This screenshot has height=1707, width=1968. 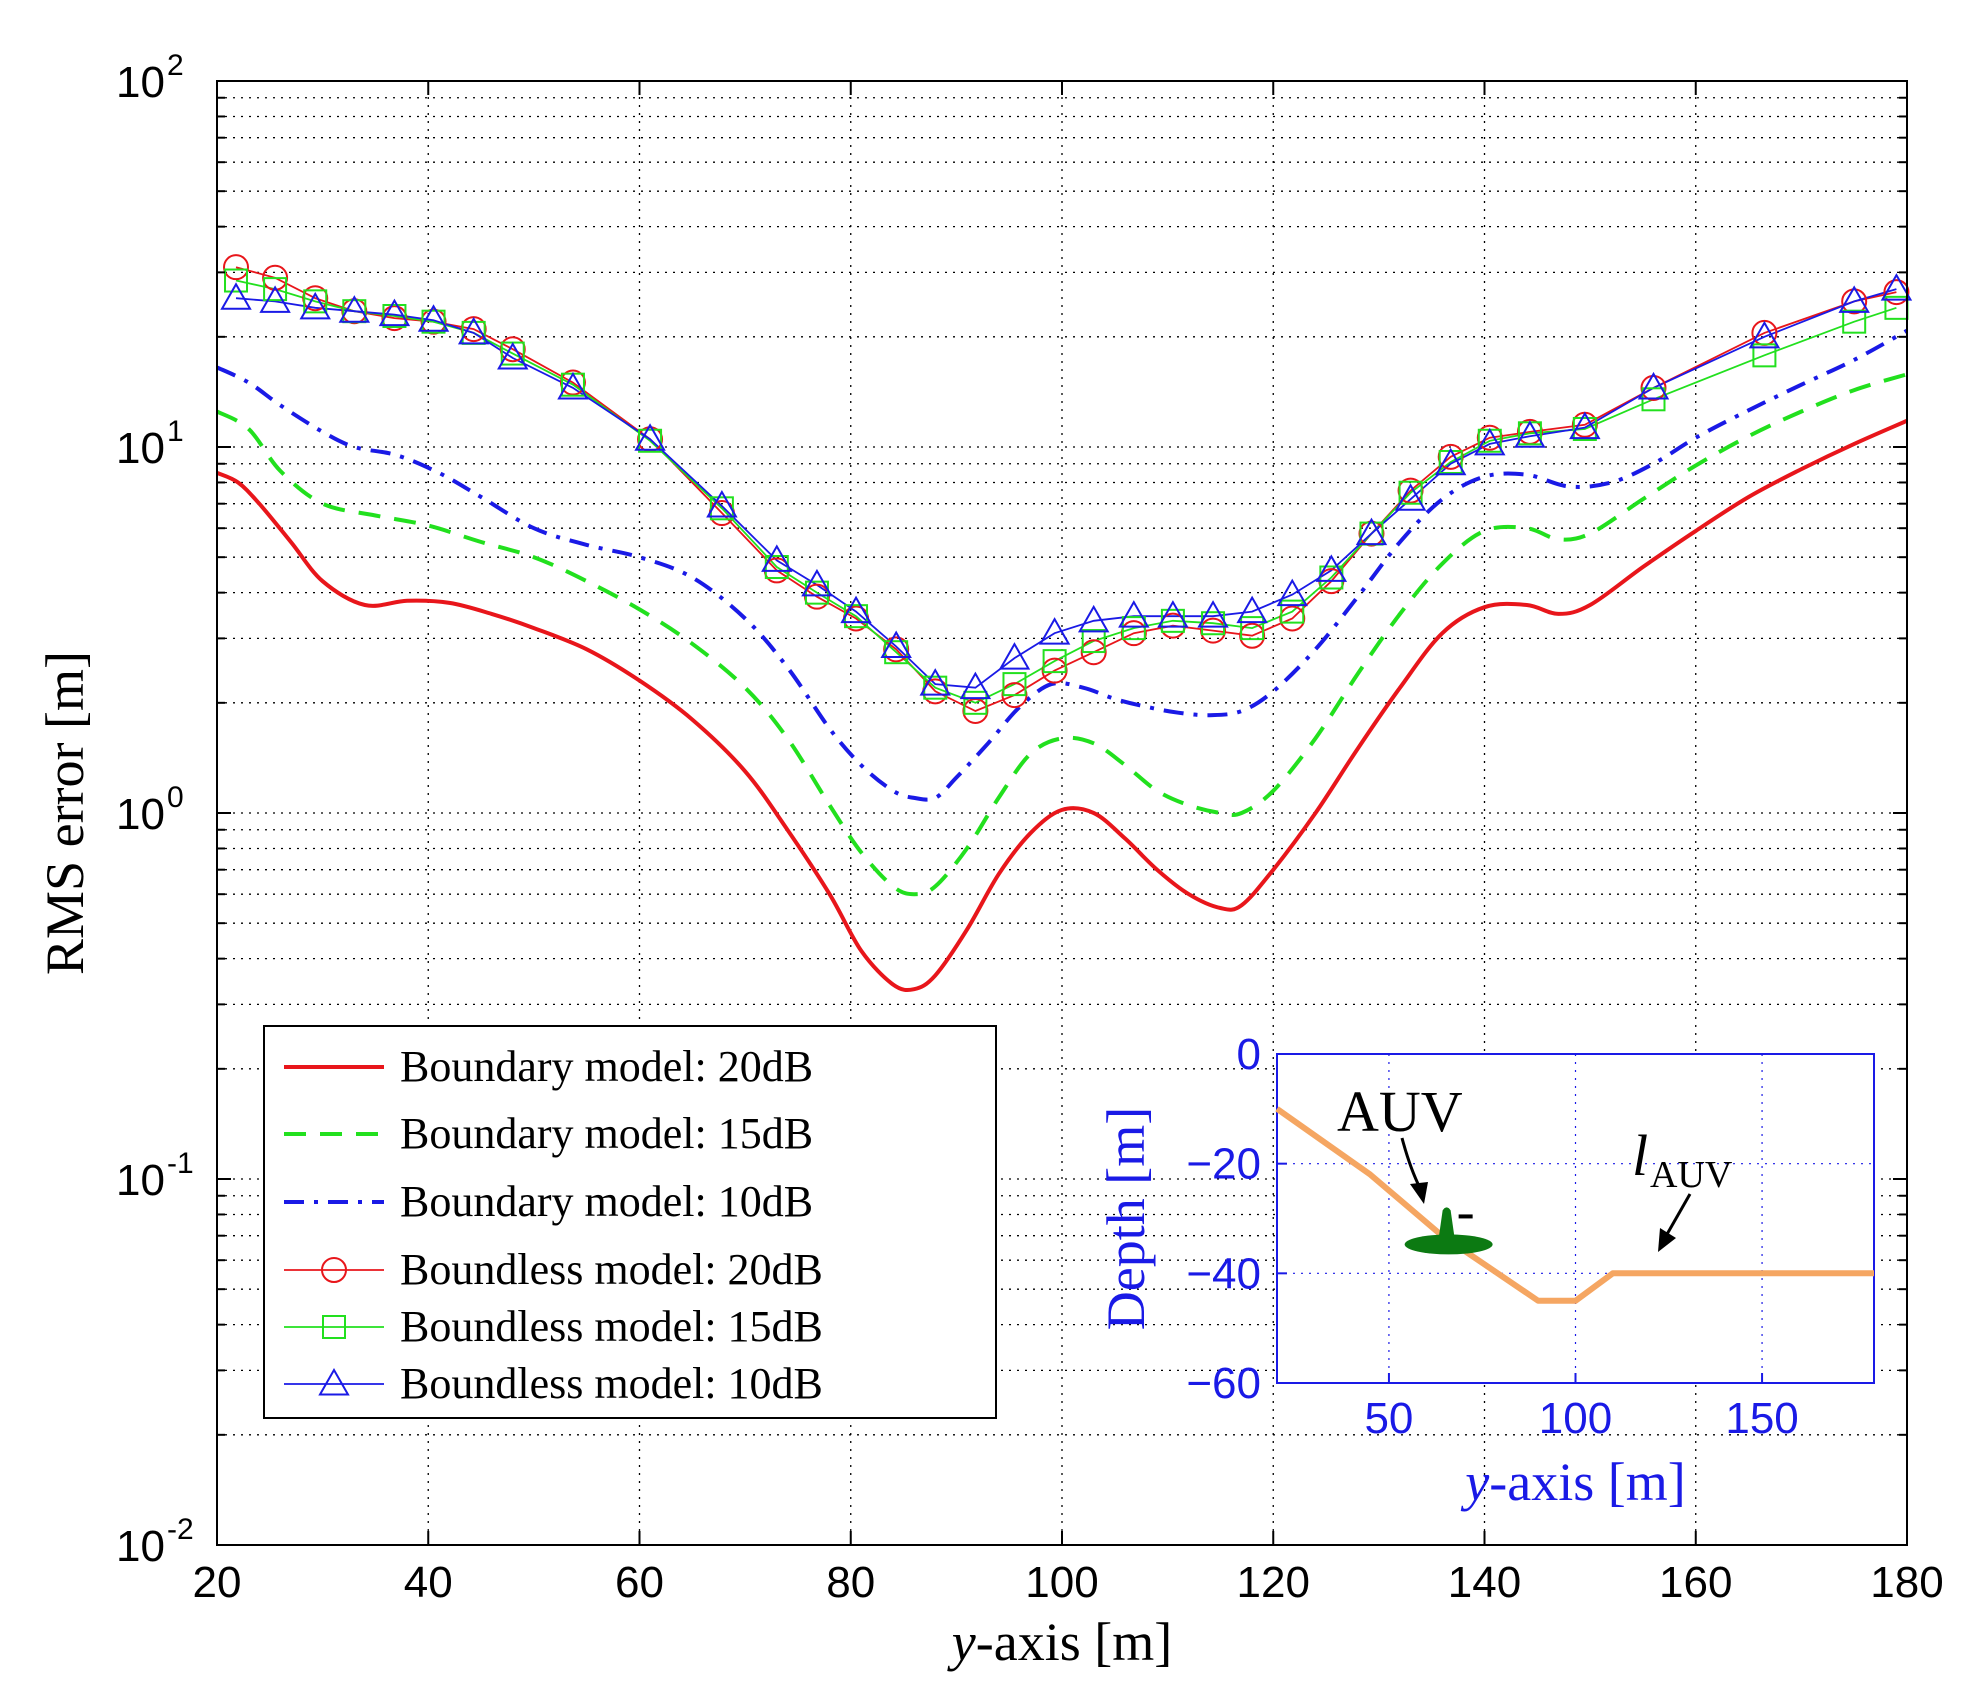 I want to click on inset-y-tick-label: 0, so click(x=1249, y=1054).